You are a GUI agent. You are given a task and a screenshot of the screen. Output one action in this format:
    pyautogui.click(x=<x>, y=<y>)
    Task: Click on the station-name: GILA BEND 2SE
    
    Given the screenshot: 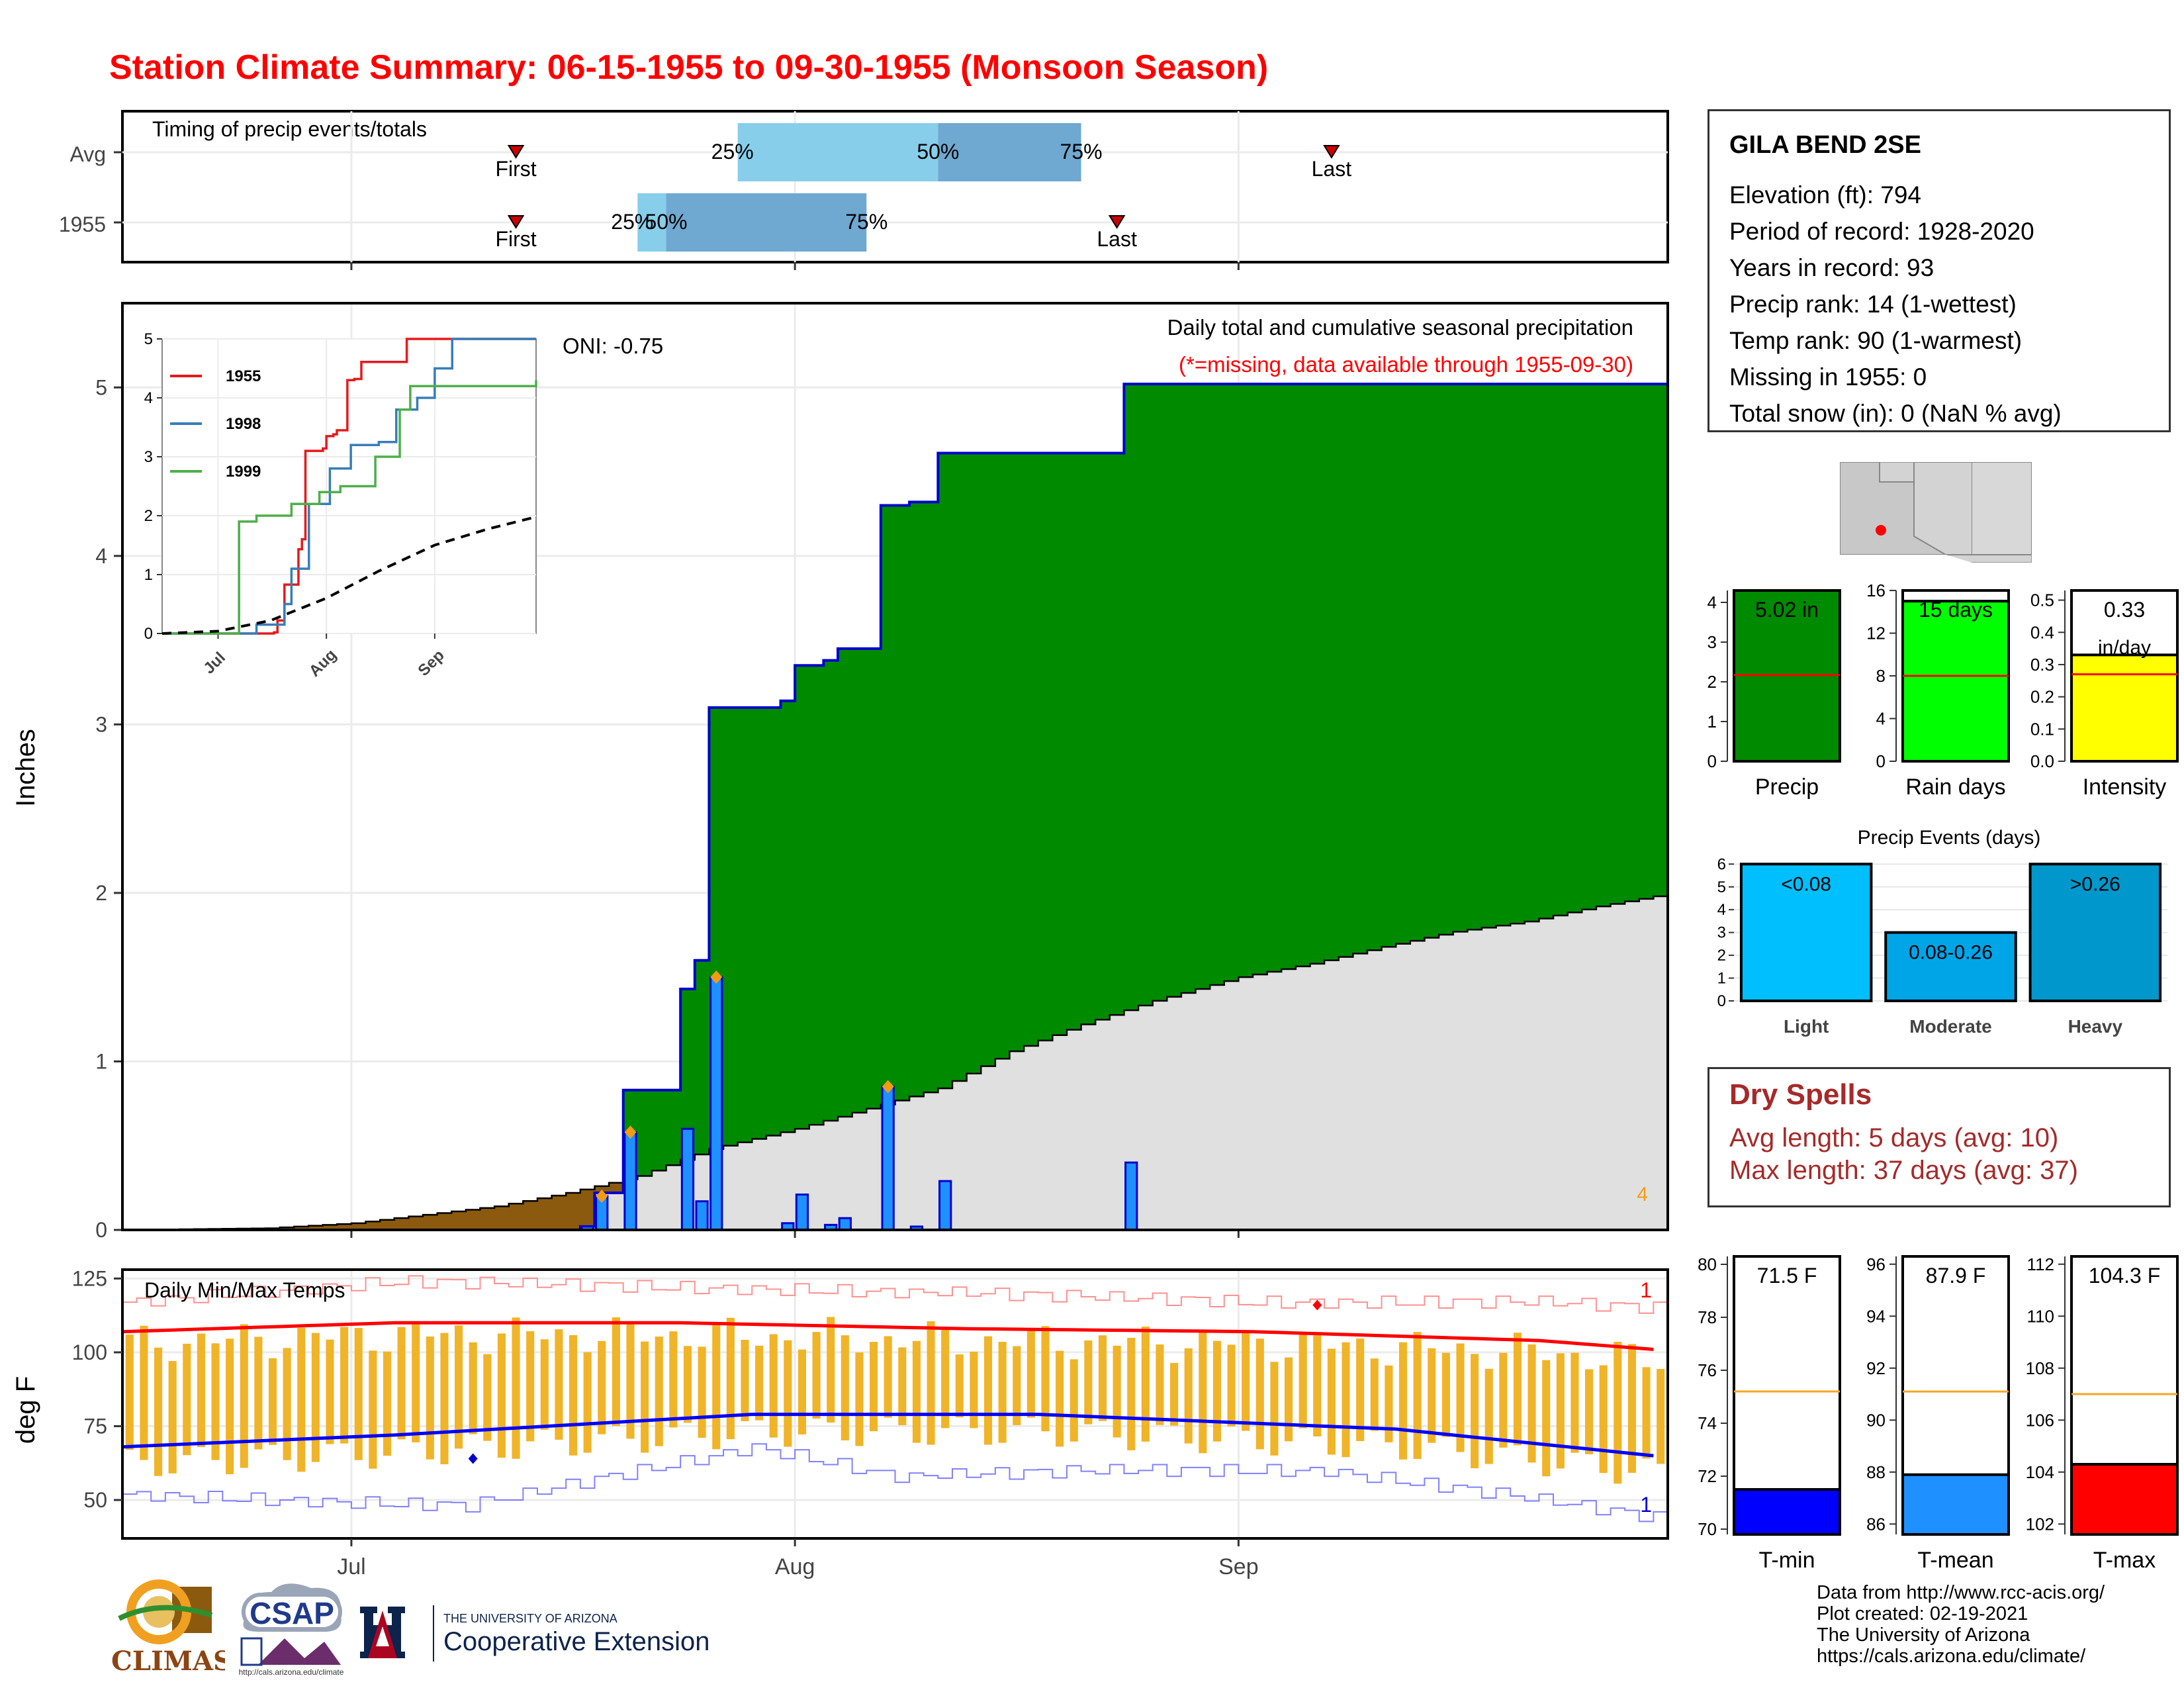 What is the action you would take?
    pyautogui.click(x=1825, y=145)
    